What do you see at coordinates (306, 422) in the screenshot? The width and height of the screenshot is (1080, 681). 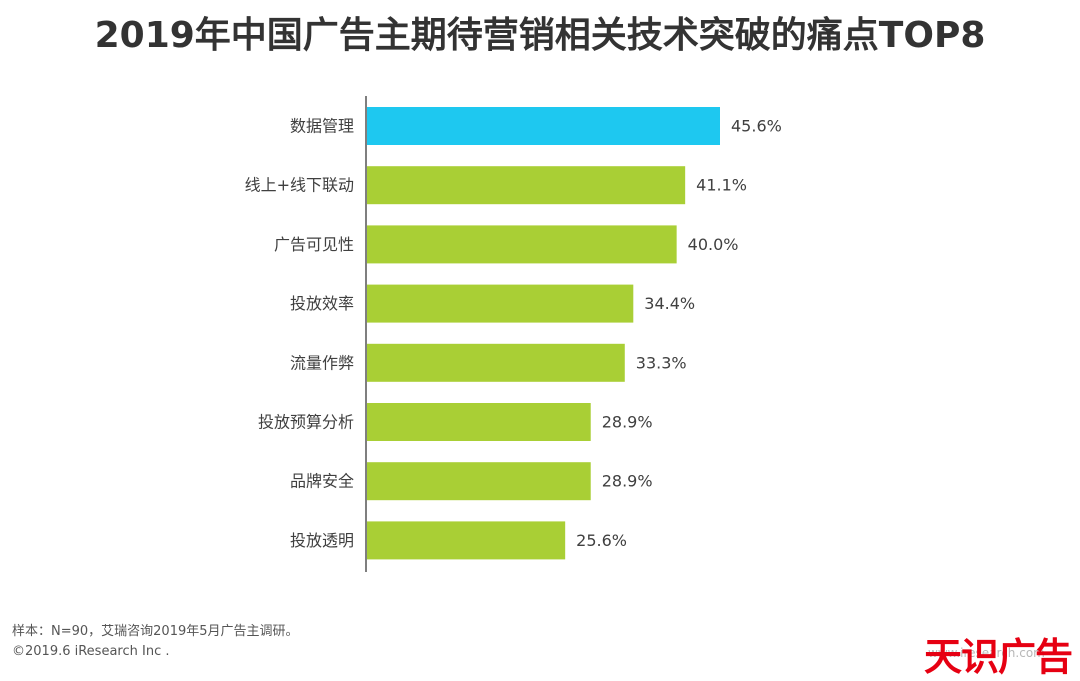 I see `category-label-5: 投放预算分析` at bounding box center [306, 422].